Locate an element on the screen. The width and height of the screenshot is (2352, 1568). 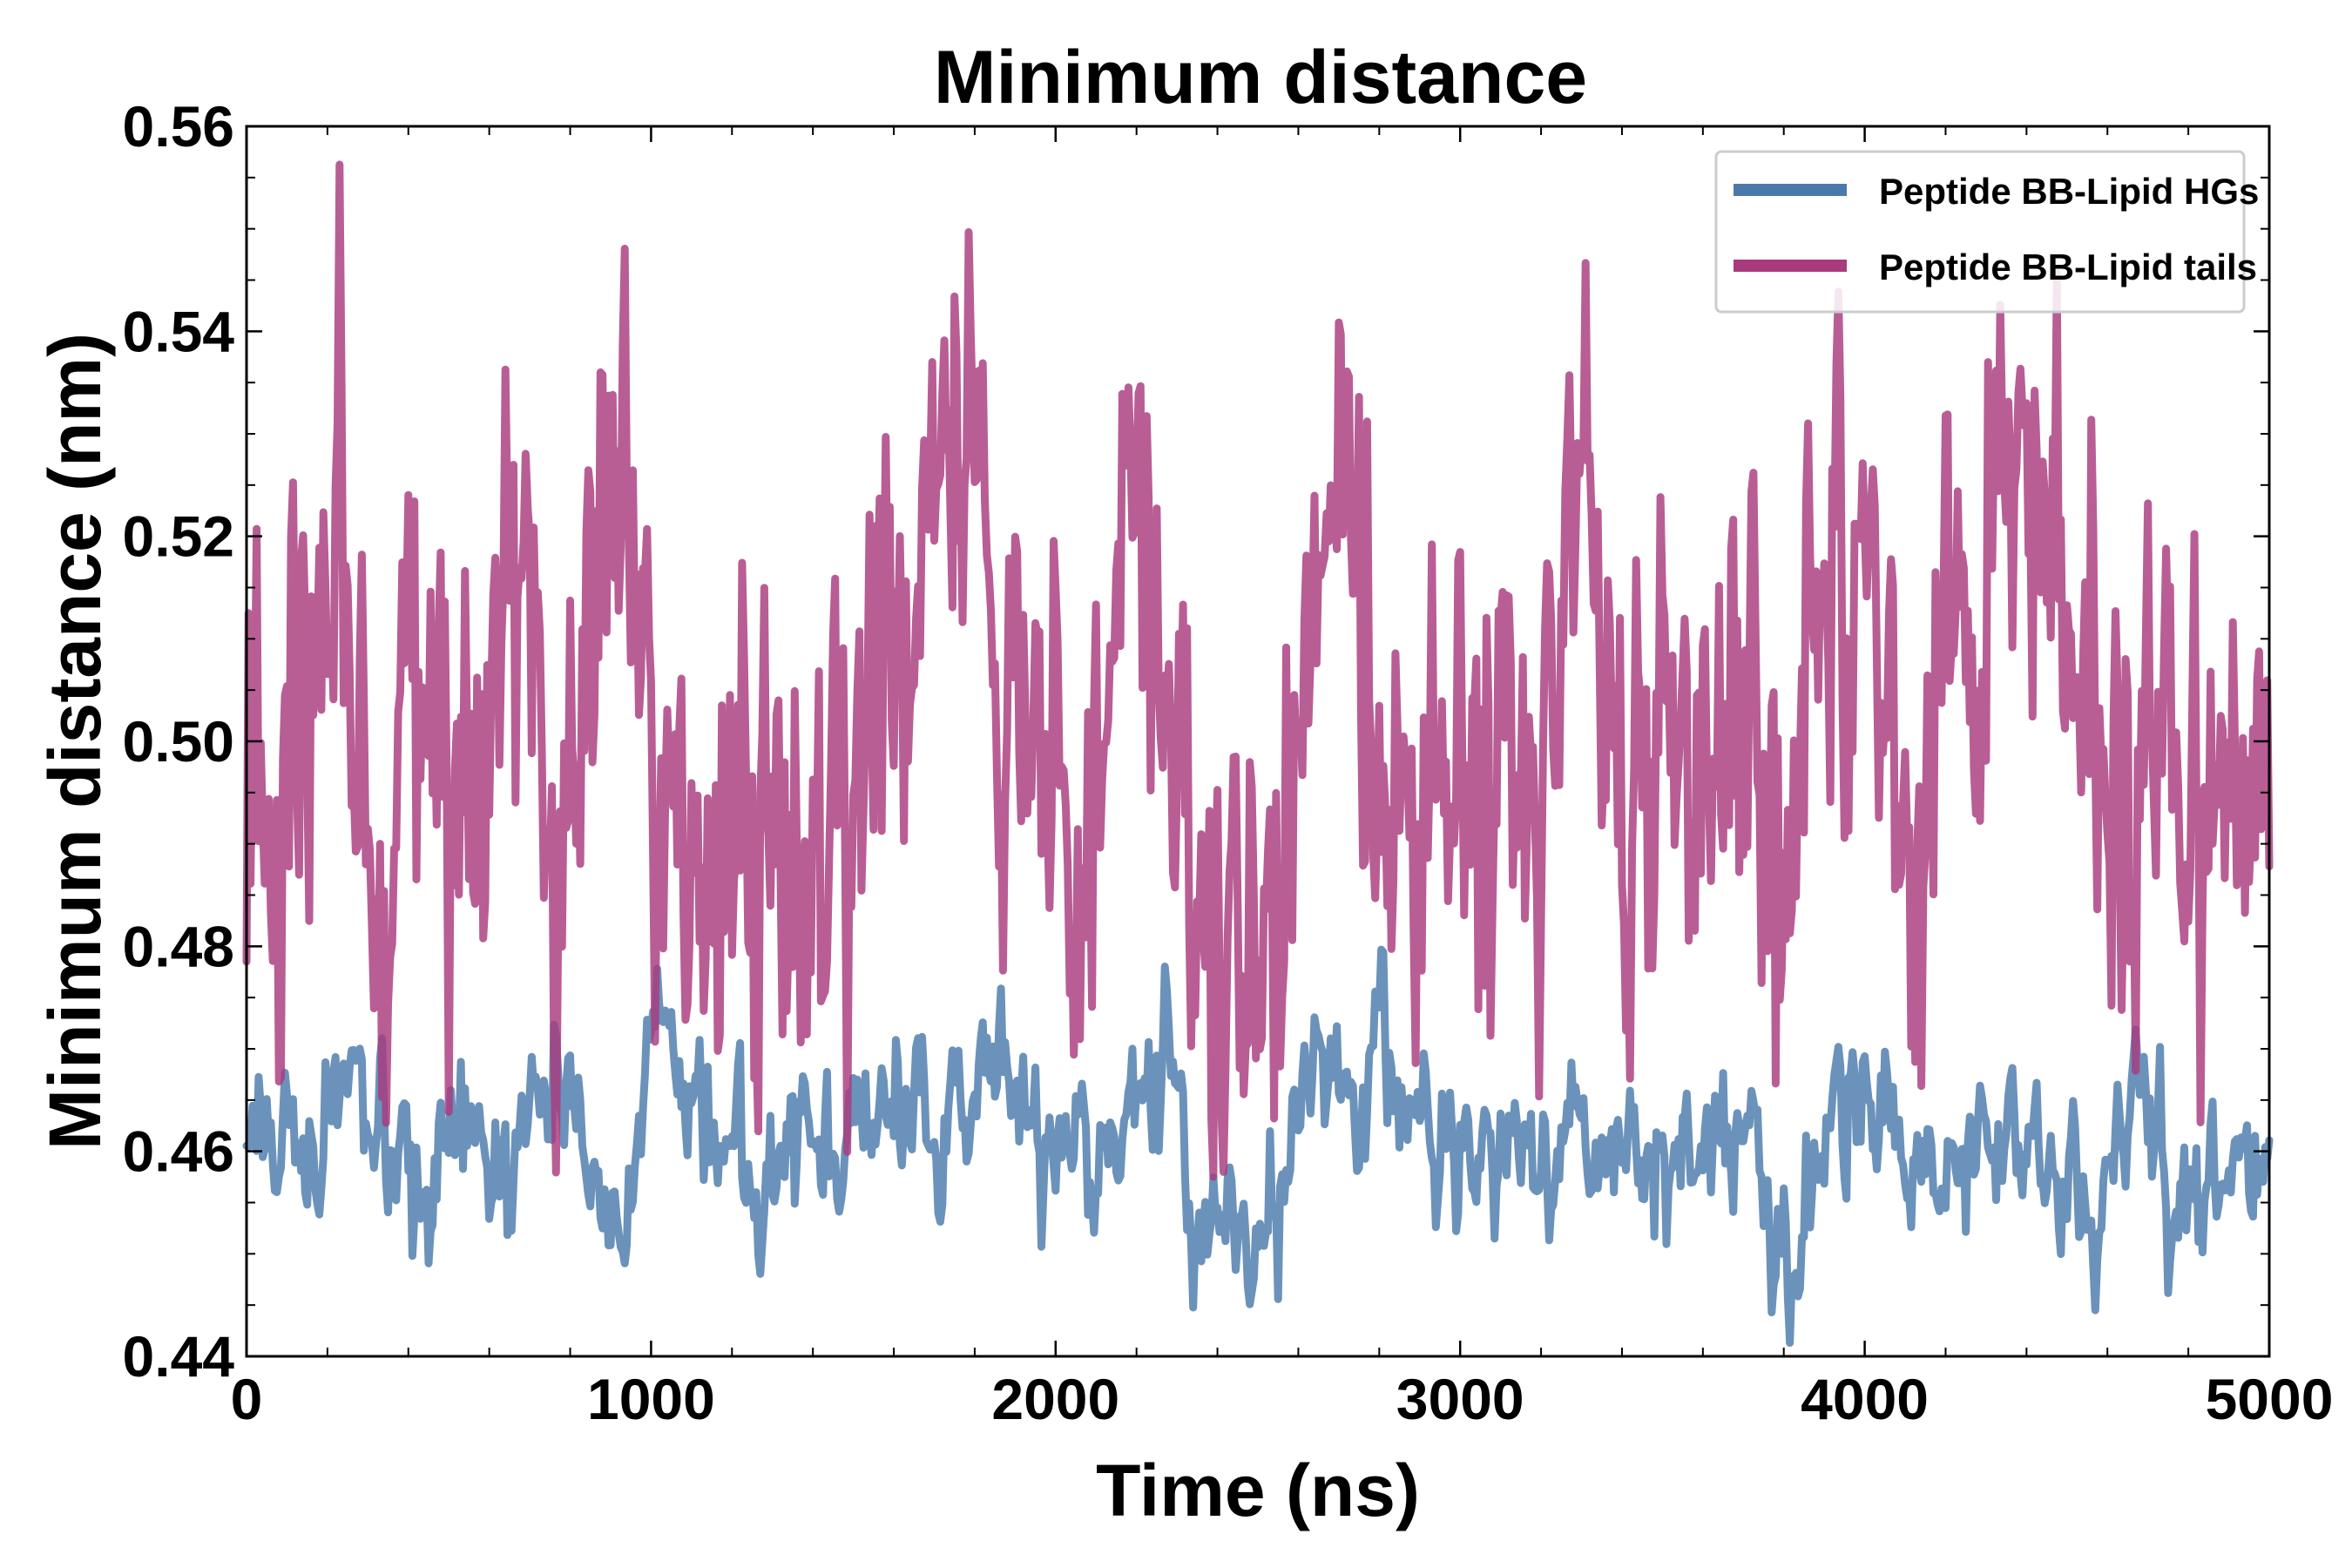
y-tick-label: 0.46 is located at coordinates (178, 1152).